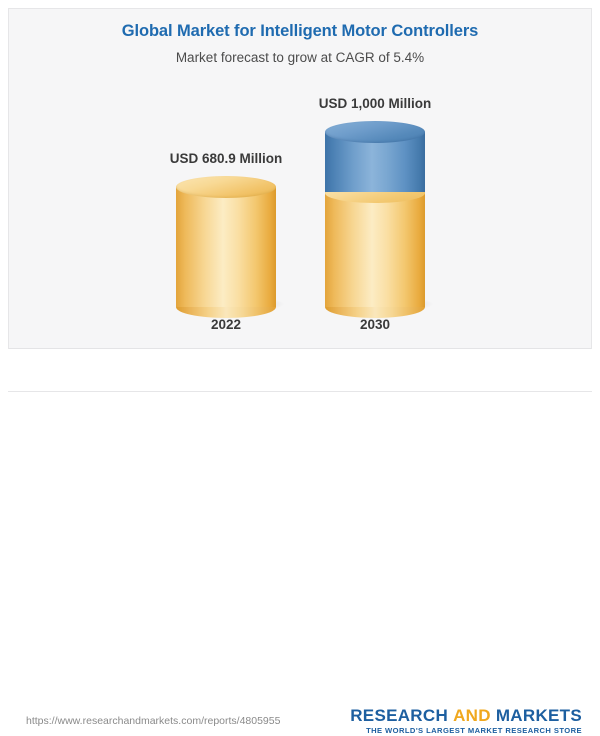 The height and width of the screenshot is (736, 600). Describe the element at coordinates (300, 57) in the screenshot. I see `chart-subtitle: Market forecast to grow at CAGR of 5.4%` at that location.